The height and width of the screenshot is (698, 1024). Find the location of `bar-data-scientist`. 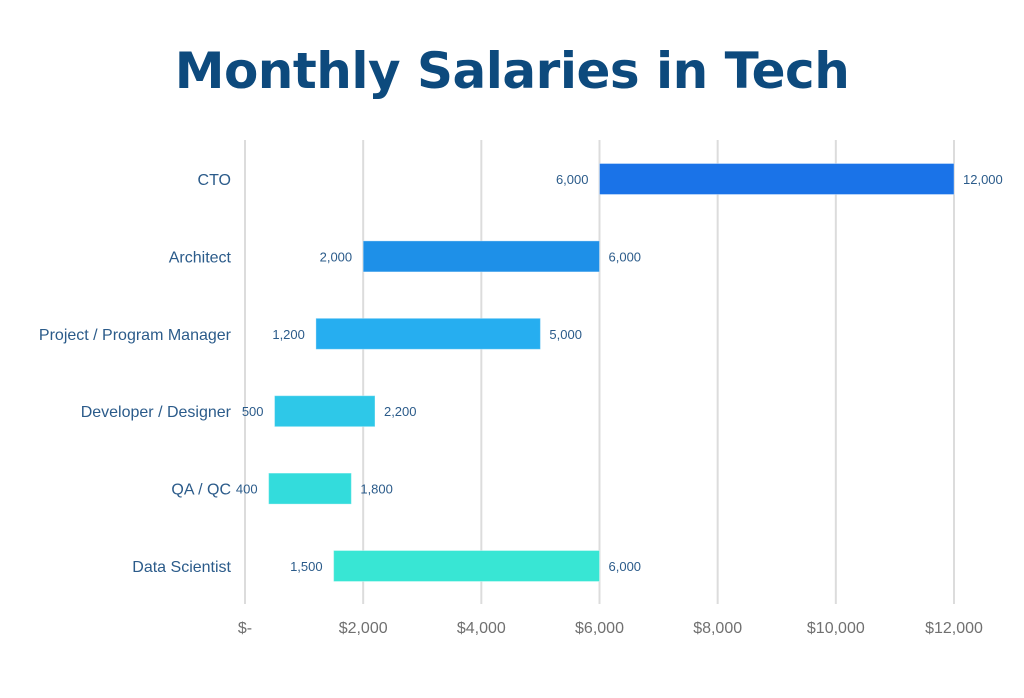

bar-data-scientist is located at coordinates (466, 566).